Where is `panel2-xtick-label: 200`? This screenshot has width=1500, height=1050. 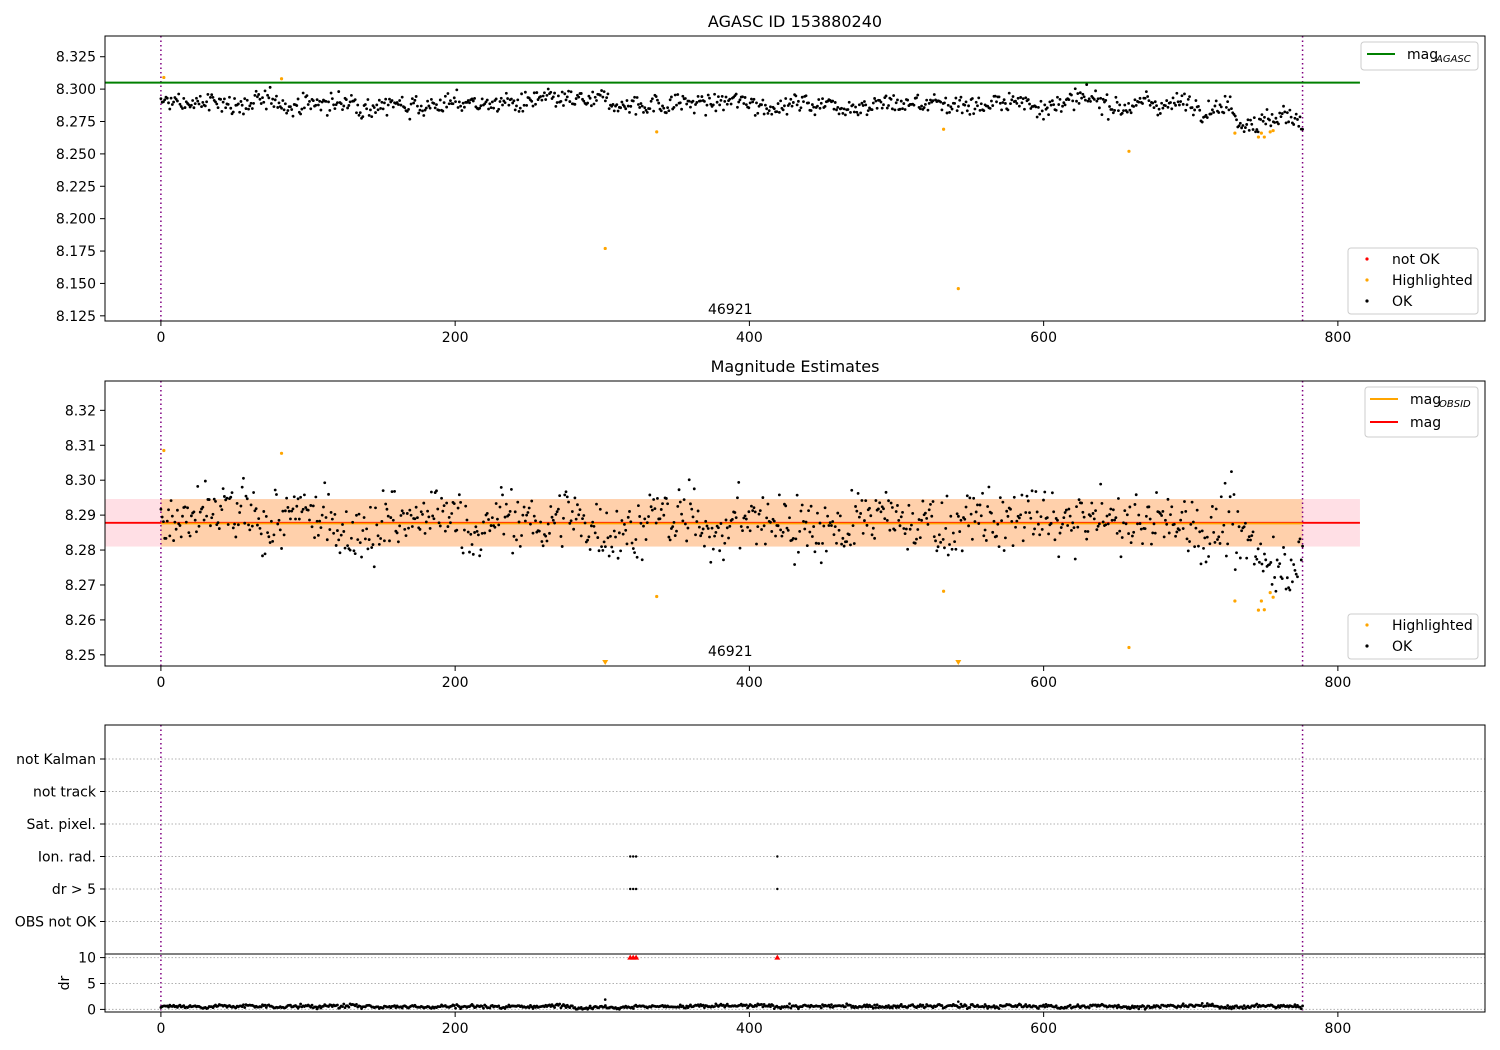
panel2-xtick-label: 200 is located at coordinates (455, 683).